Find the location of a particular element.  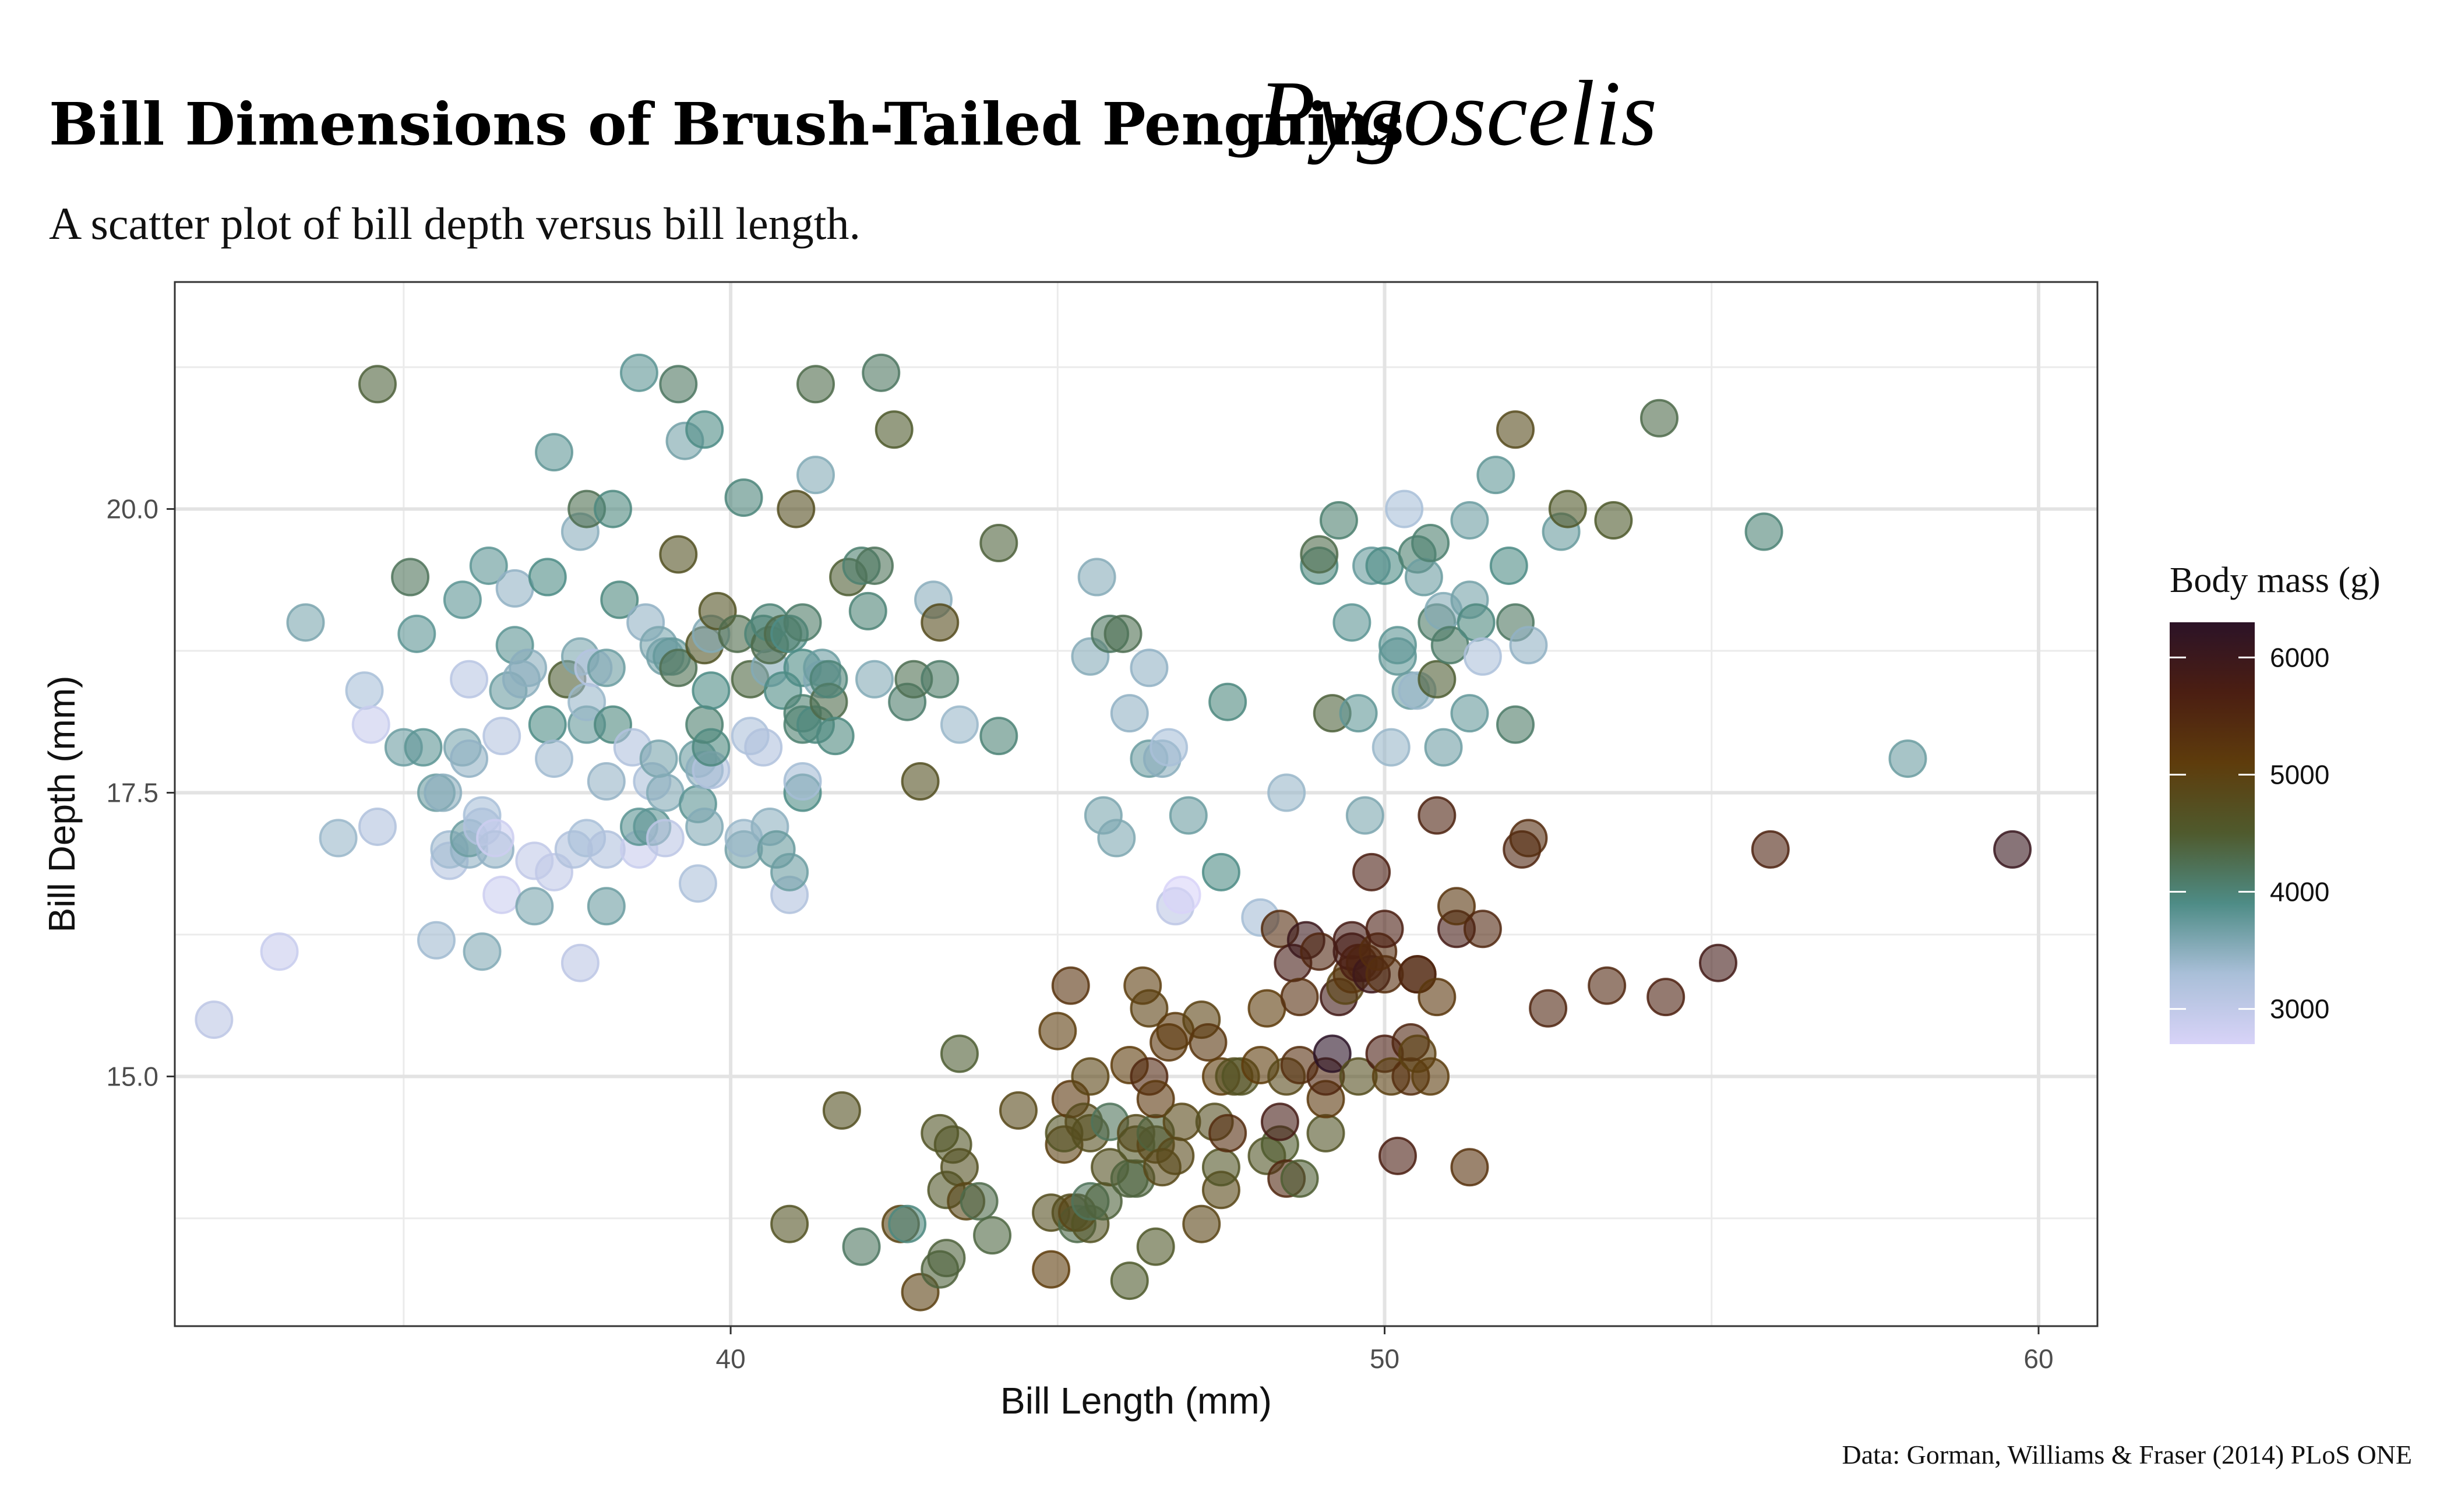

x-tick-label: 60 is located at coordinates (2038, 1359).